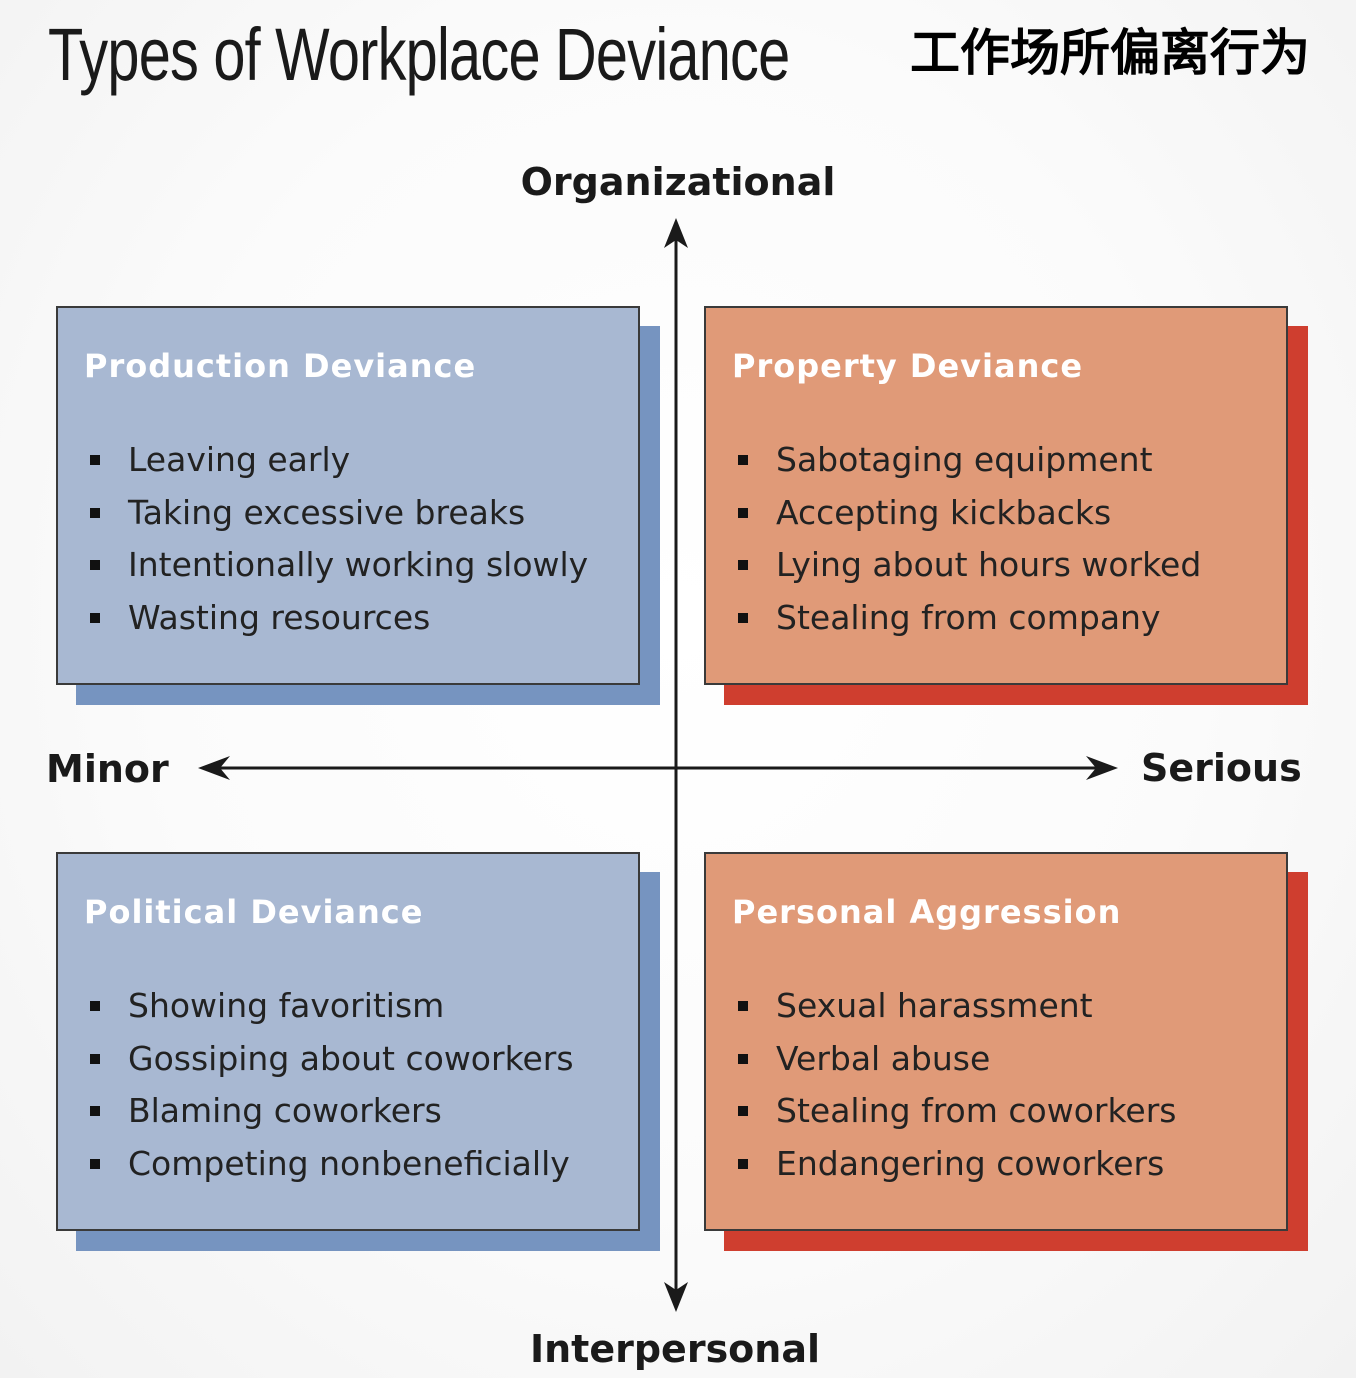  Describe the element at coordinates (676, 233) in the screenshot. I see `arrow-up-icon` at that location.